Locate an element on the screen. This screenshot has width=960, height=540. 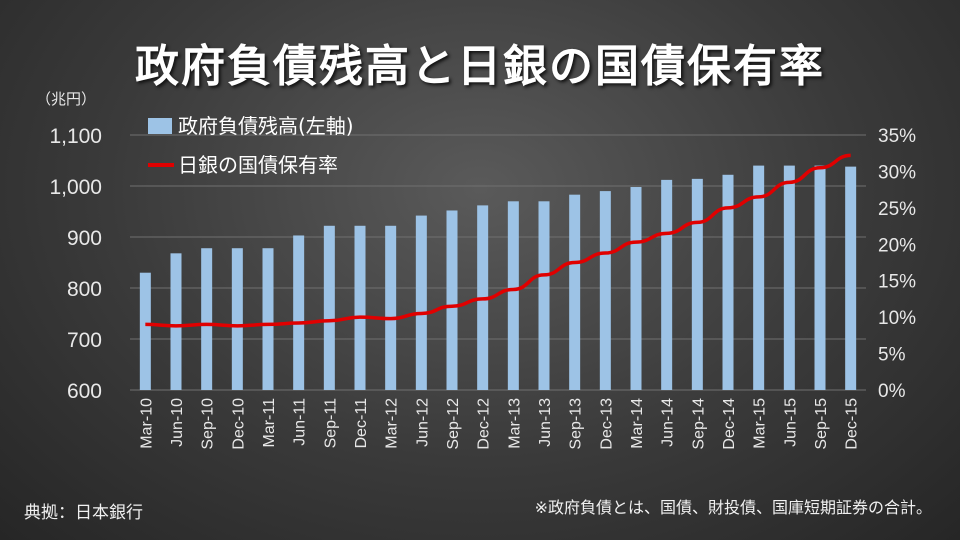
right-axis-tick-label: 10% is located at coordinates (897, 318).